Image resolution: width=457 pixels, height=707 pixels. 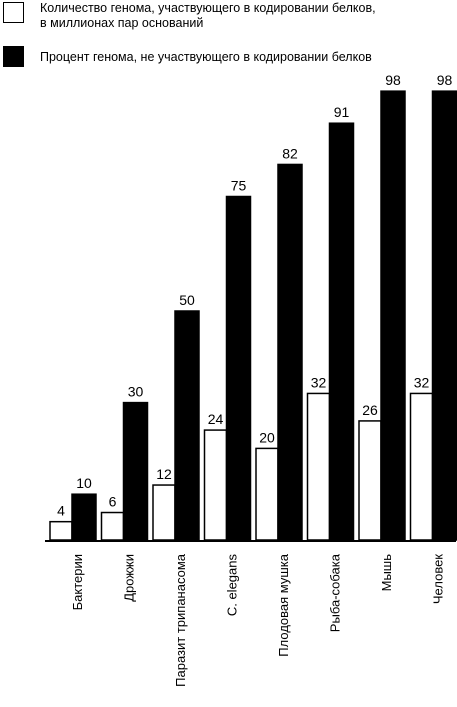 What do you see at coordinates (232, 585) in the screenshot?
I see `x-tick-label: C. elegans` at bounding box center [232, 585].